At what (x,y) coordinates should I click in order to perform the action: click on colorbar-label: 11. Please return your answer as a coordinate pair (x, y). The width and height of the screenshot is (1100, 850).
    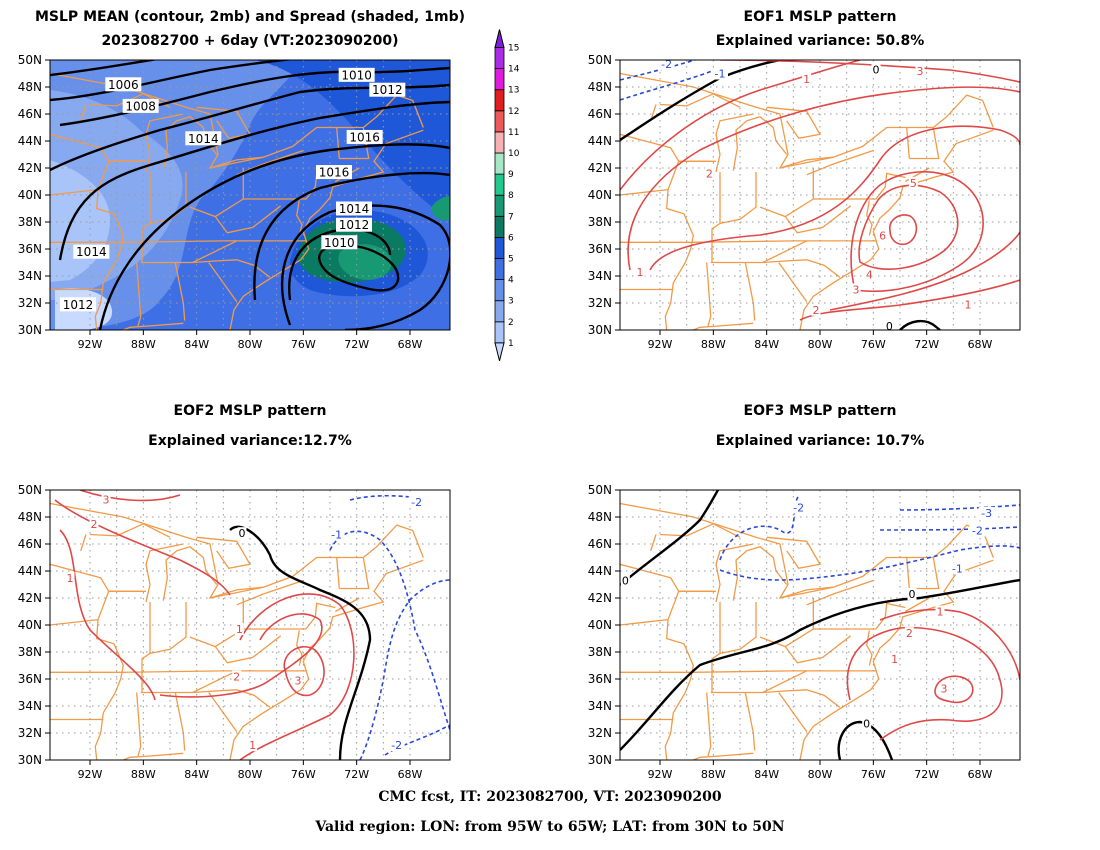
    Looking at the image, I should click on (513, 133).